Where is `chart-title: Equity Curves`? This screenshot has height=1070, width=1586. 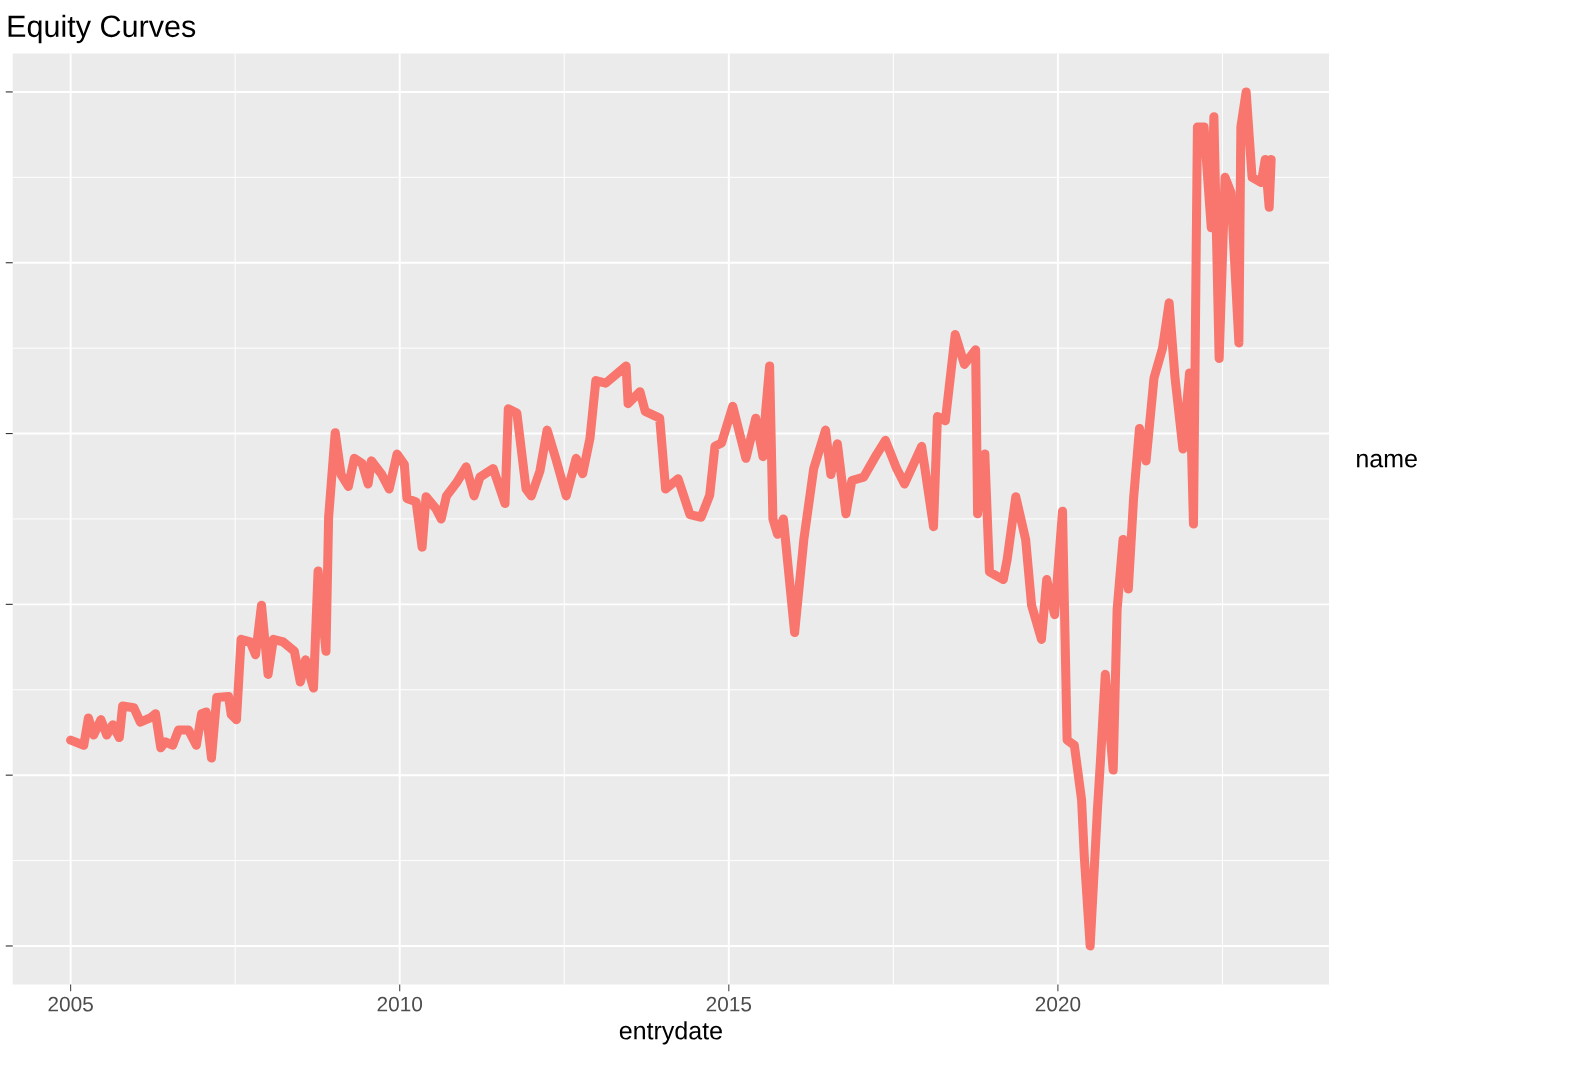
chart-title: Equity Curves is located at coordinates (102, 29).